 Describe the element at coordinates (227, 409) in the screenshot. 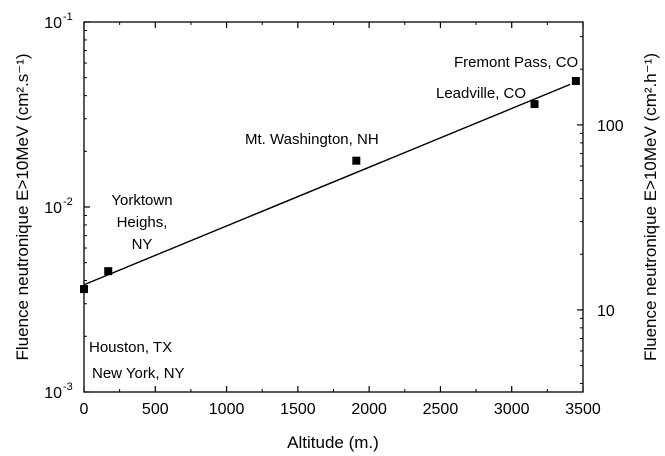

I see `x-tick-label: 1000` at that location.